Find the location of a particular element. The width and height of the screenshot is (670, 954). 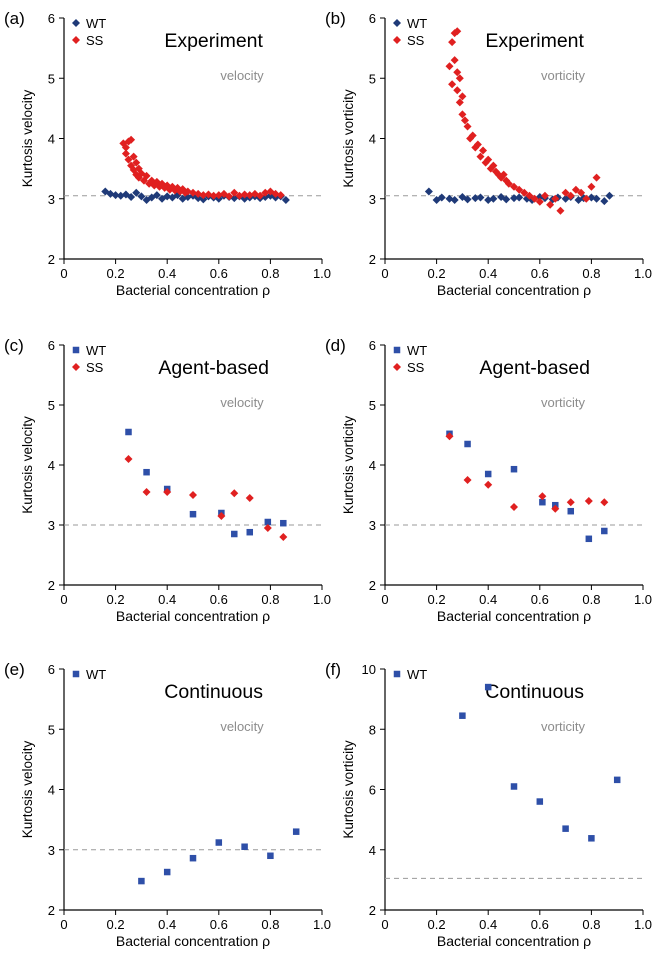

panel-letter: (d) is located at coordinates (335, 345).